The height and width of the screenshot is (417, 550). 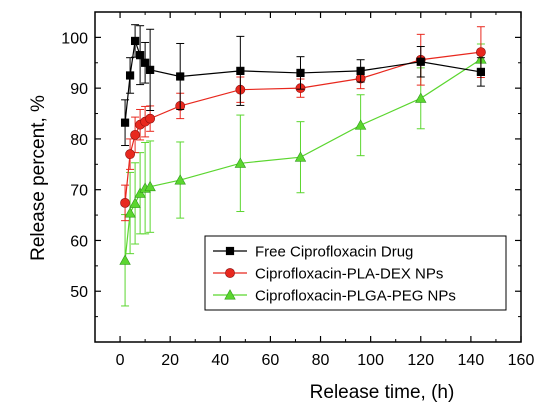 What do you see at coordinates (170, 360) in the screenshot?
I see `x-tick-label: 20` at bounding box center [170, 360].